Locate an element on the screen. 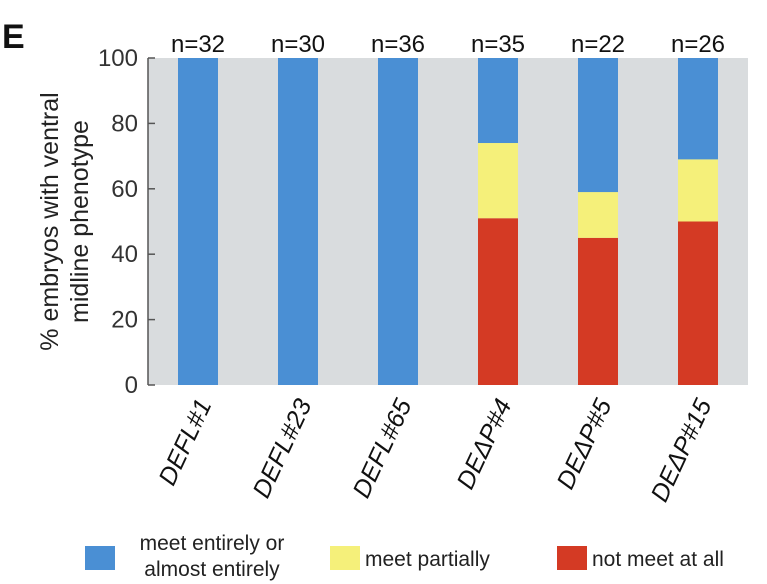 The width and height of the screenshot is (767, 584). y-tick-label: 0 is located at coordinates (131, 385).